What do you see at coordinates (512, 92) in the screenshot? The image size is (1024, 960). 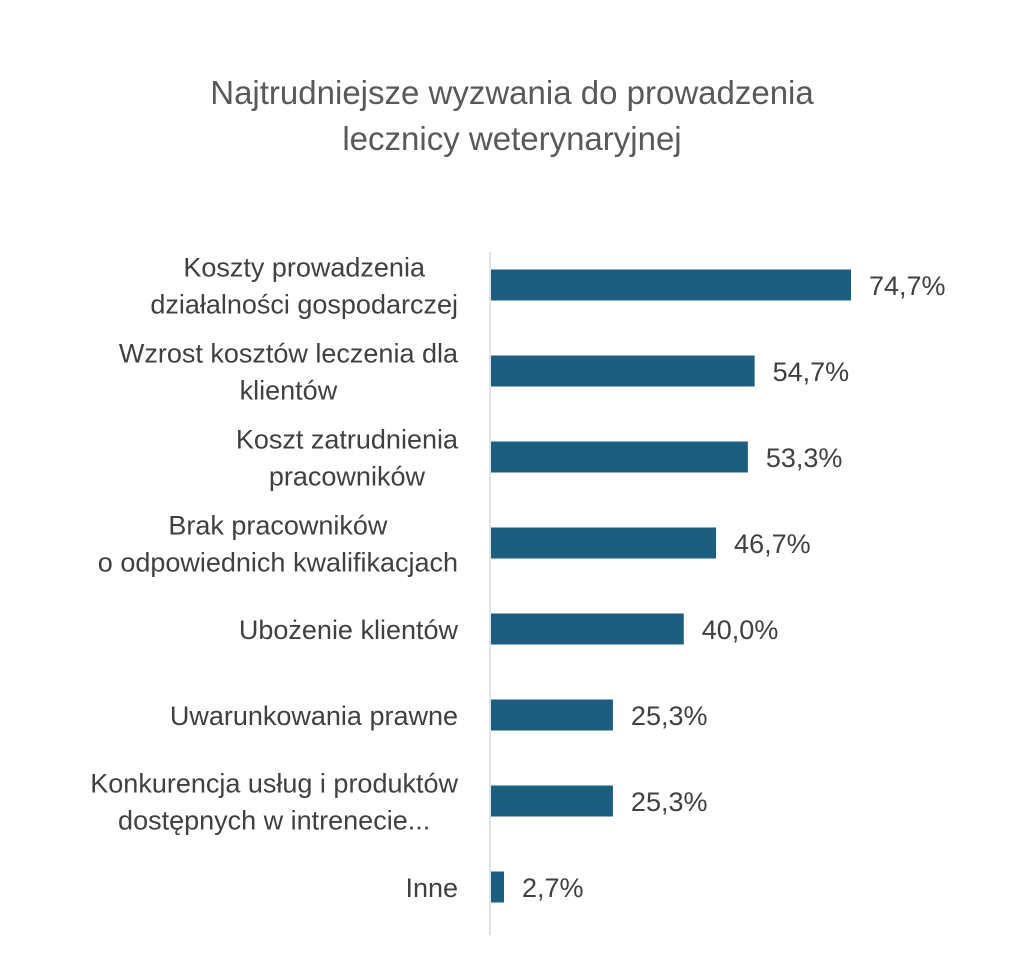 I see `chart-title-line: Najtrudniejsze wyzwania do prowadzenia` at bounding box center [512, 92].